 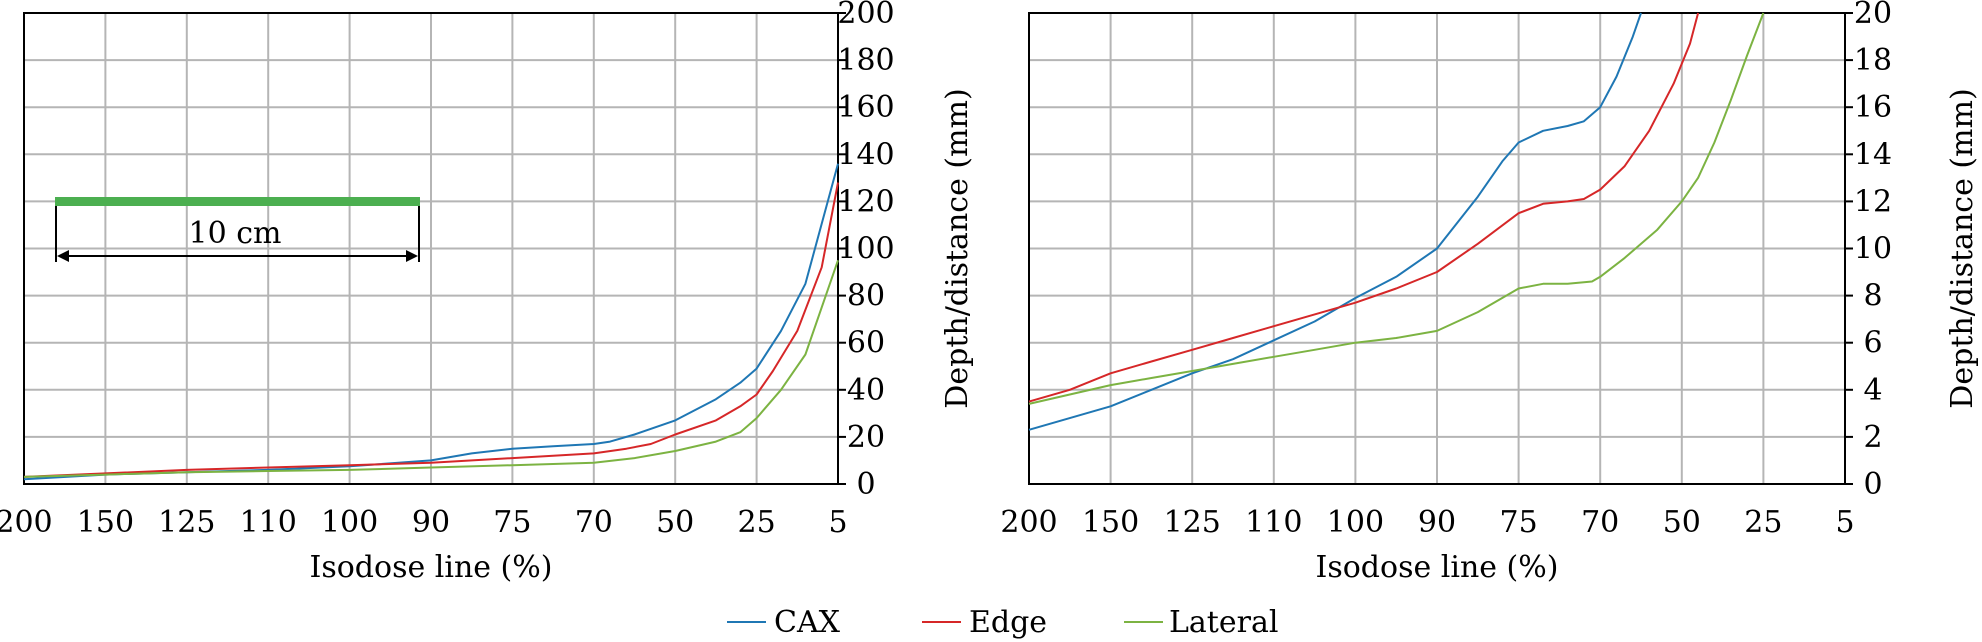 I want to click on legend-item-cax: CAX, so click(x=784, y=622).